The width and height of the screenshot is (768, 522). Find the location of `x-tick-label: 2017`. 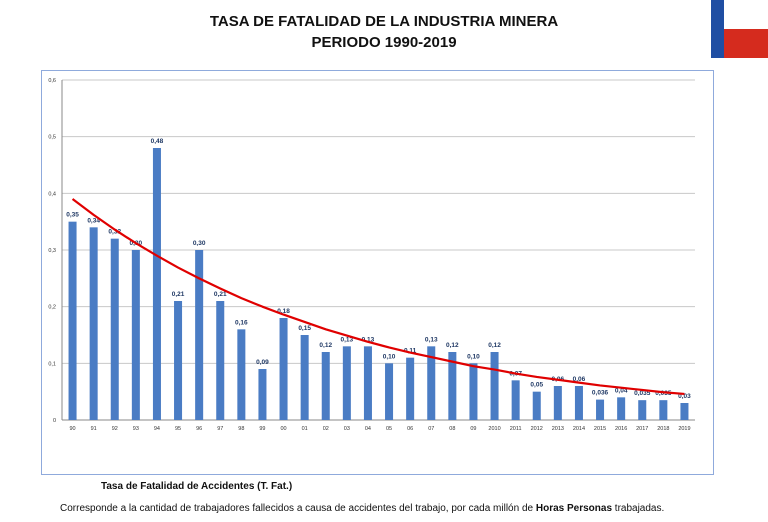

x-tick-label: 2017 is located at coordinates (642, 429).